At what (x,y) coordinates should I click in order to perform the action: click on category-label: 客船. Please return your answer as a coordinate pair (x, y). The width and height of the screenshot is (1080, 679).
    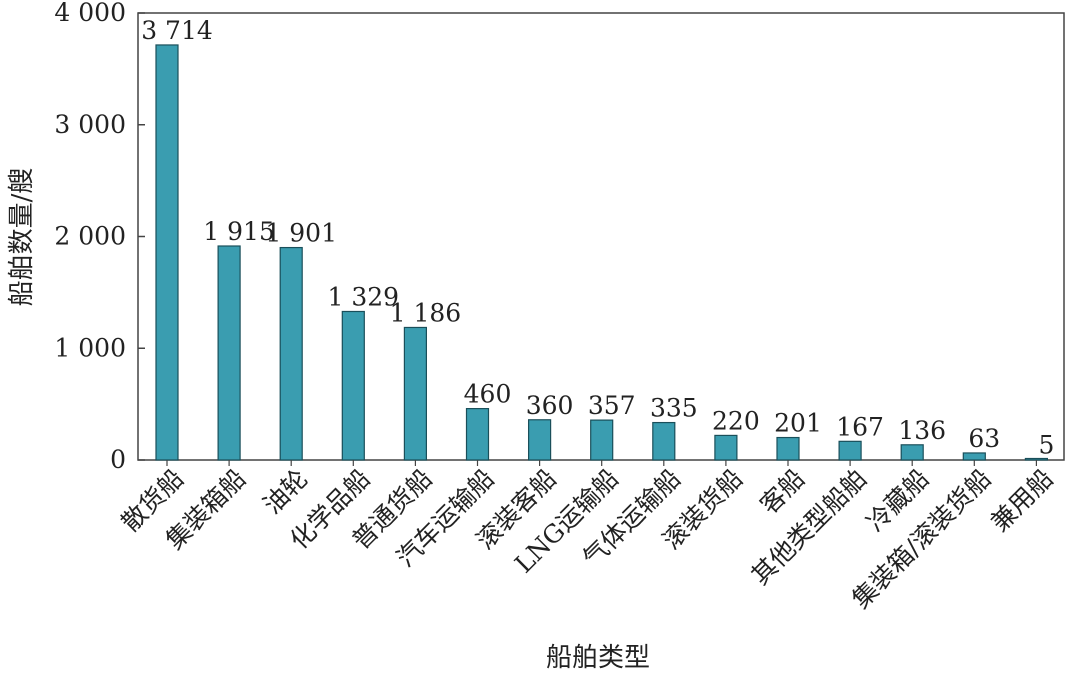
    Looking at the image, I should click on (782, 492).